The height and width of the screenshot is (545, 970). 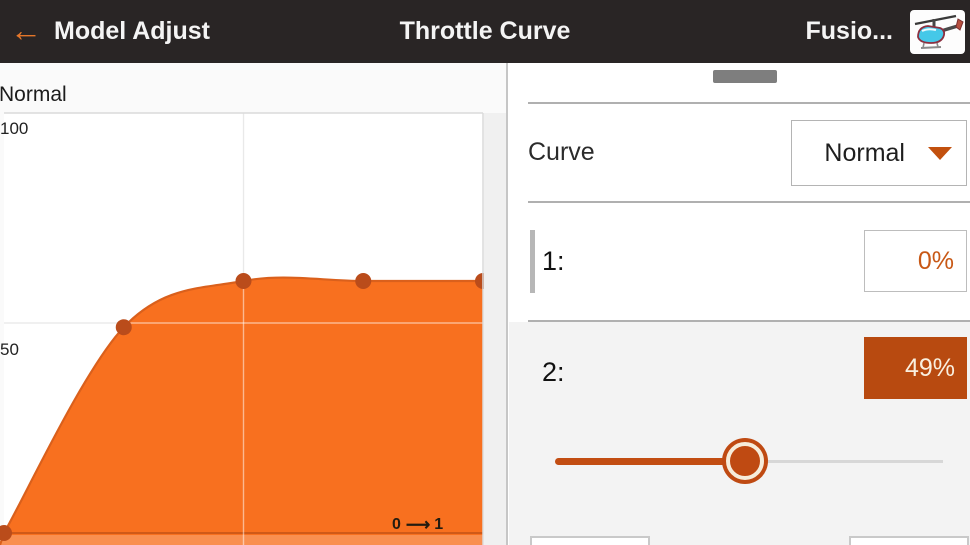 I want to click on slider-track-filled, so click(x=650, y=461).